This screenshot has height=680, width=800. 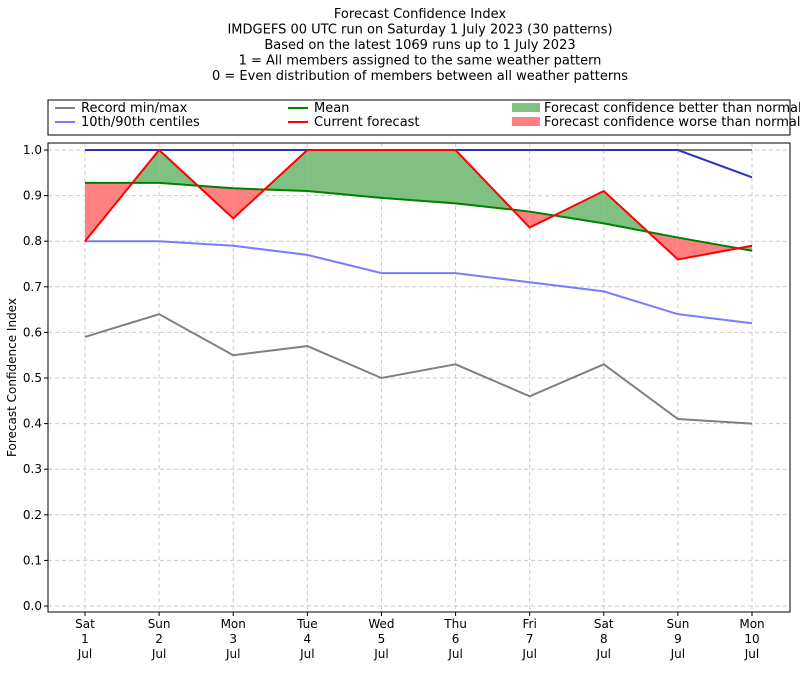 I want to click on legend-label: Current forecast, so click(x=367, y=122).